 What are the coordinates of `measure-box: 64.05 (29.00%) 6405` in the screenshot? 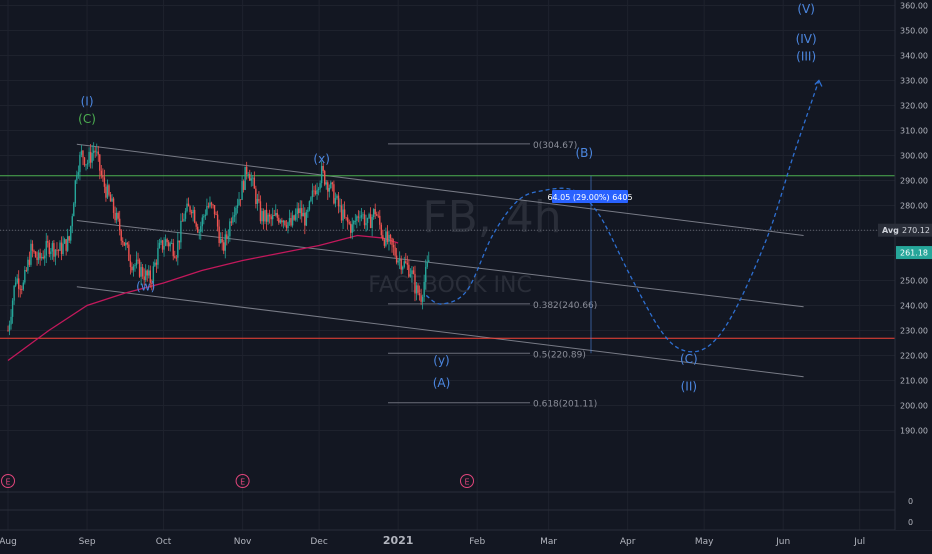 It's located at (590, 196).